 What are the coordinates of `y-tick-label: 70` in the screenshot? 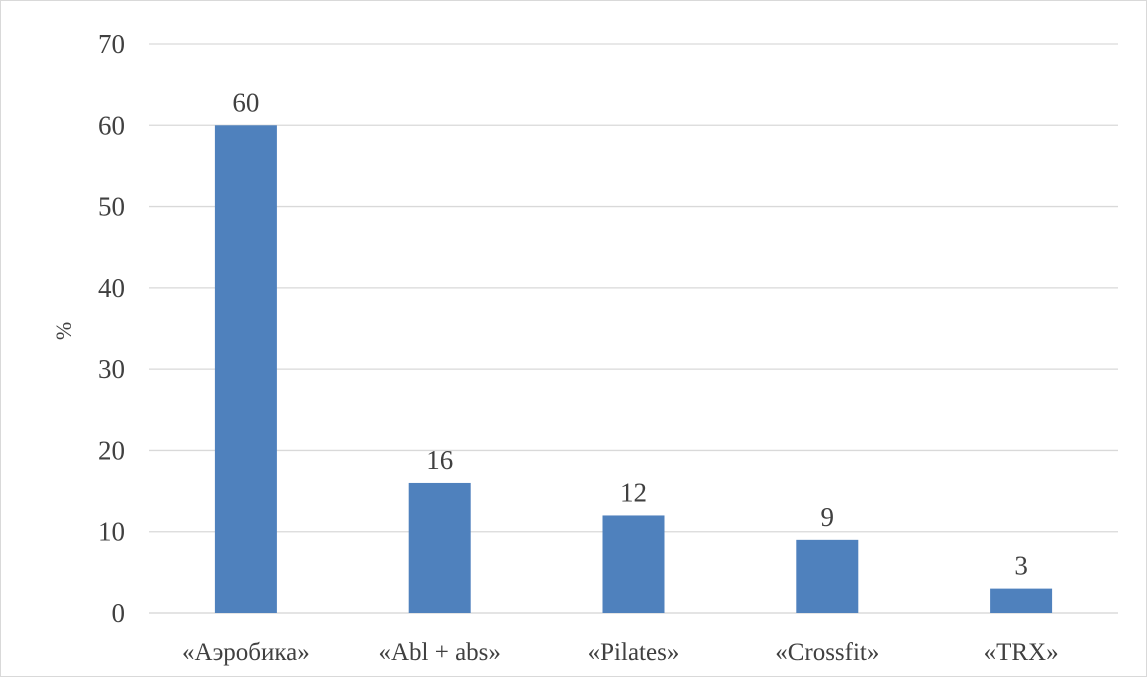 It's located at (111, 44).